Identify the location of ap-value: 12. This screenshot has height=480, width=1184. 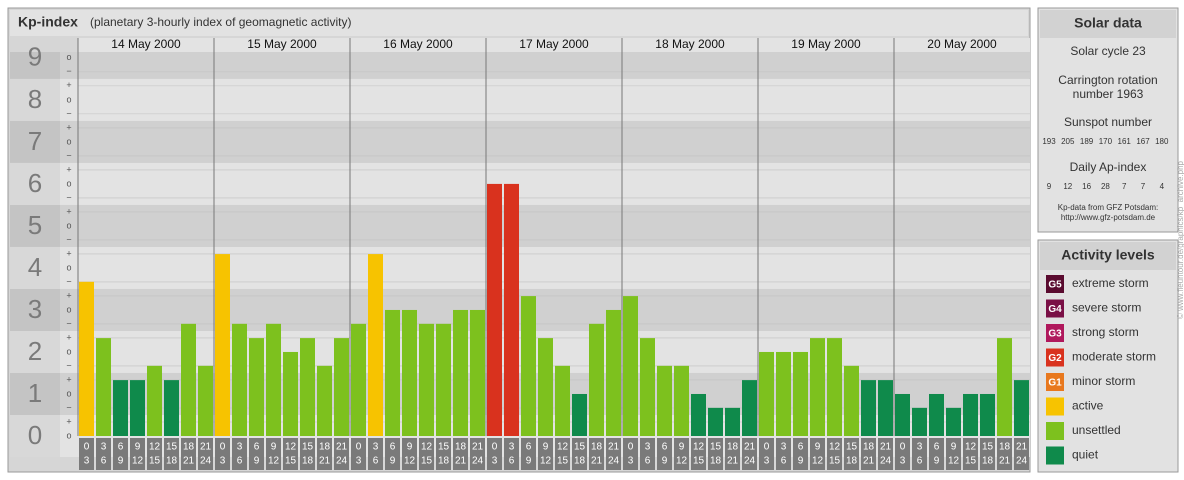
(1067, 186).